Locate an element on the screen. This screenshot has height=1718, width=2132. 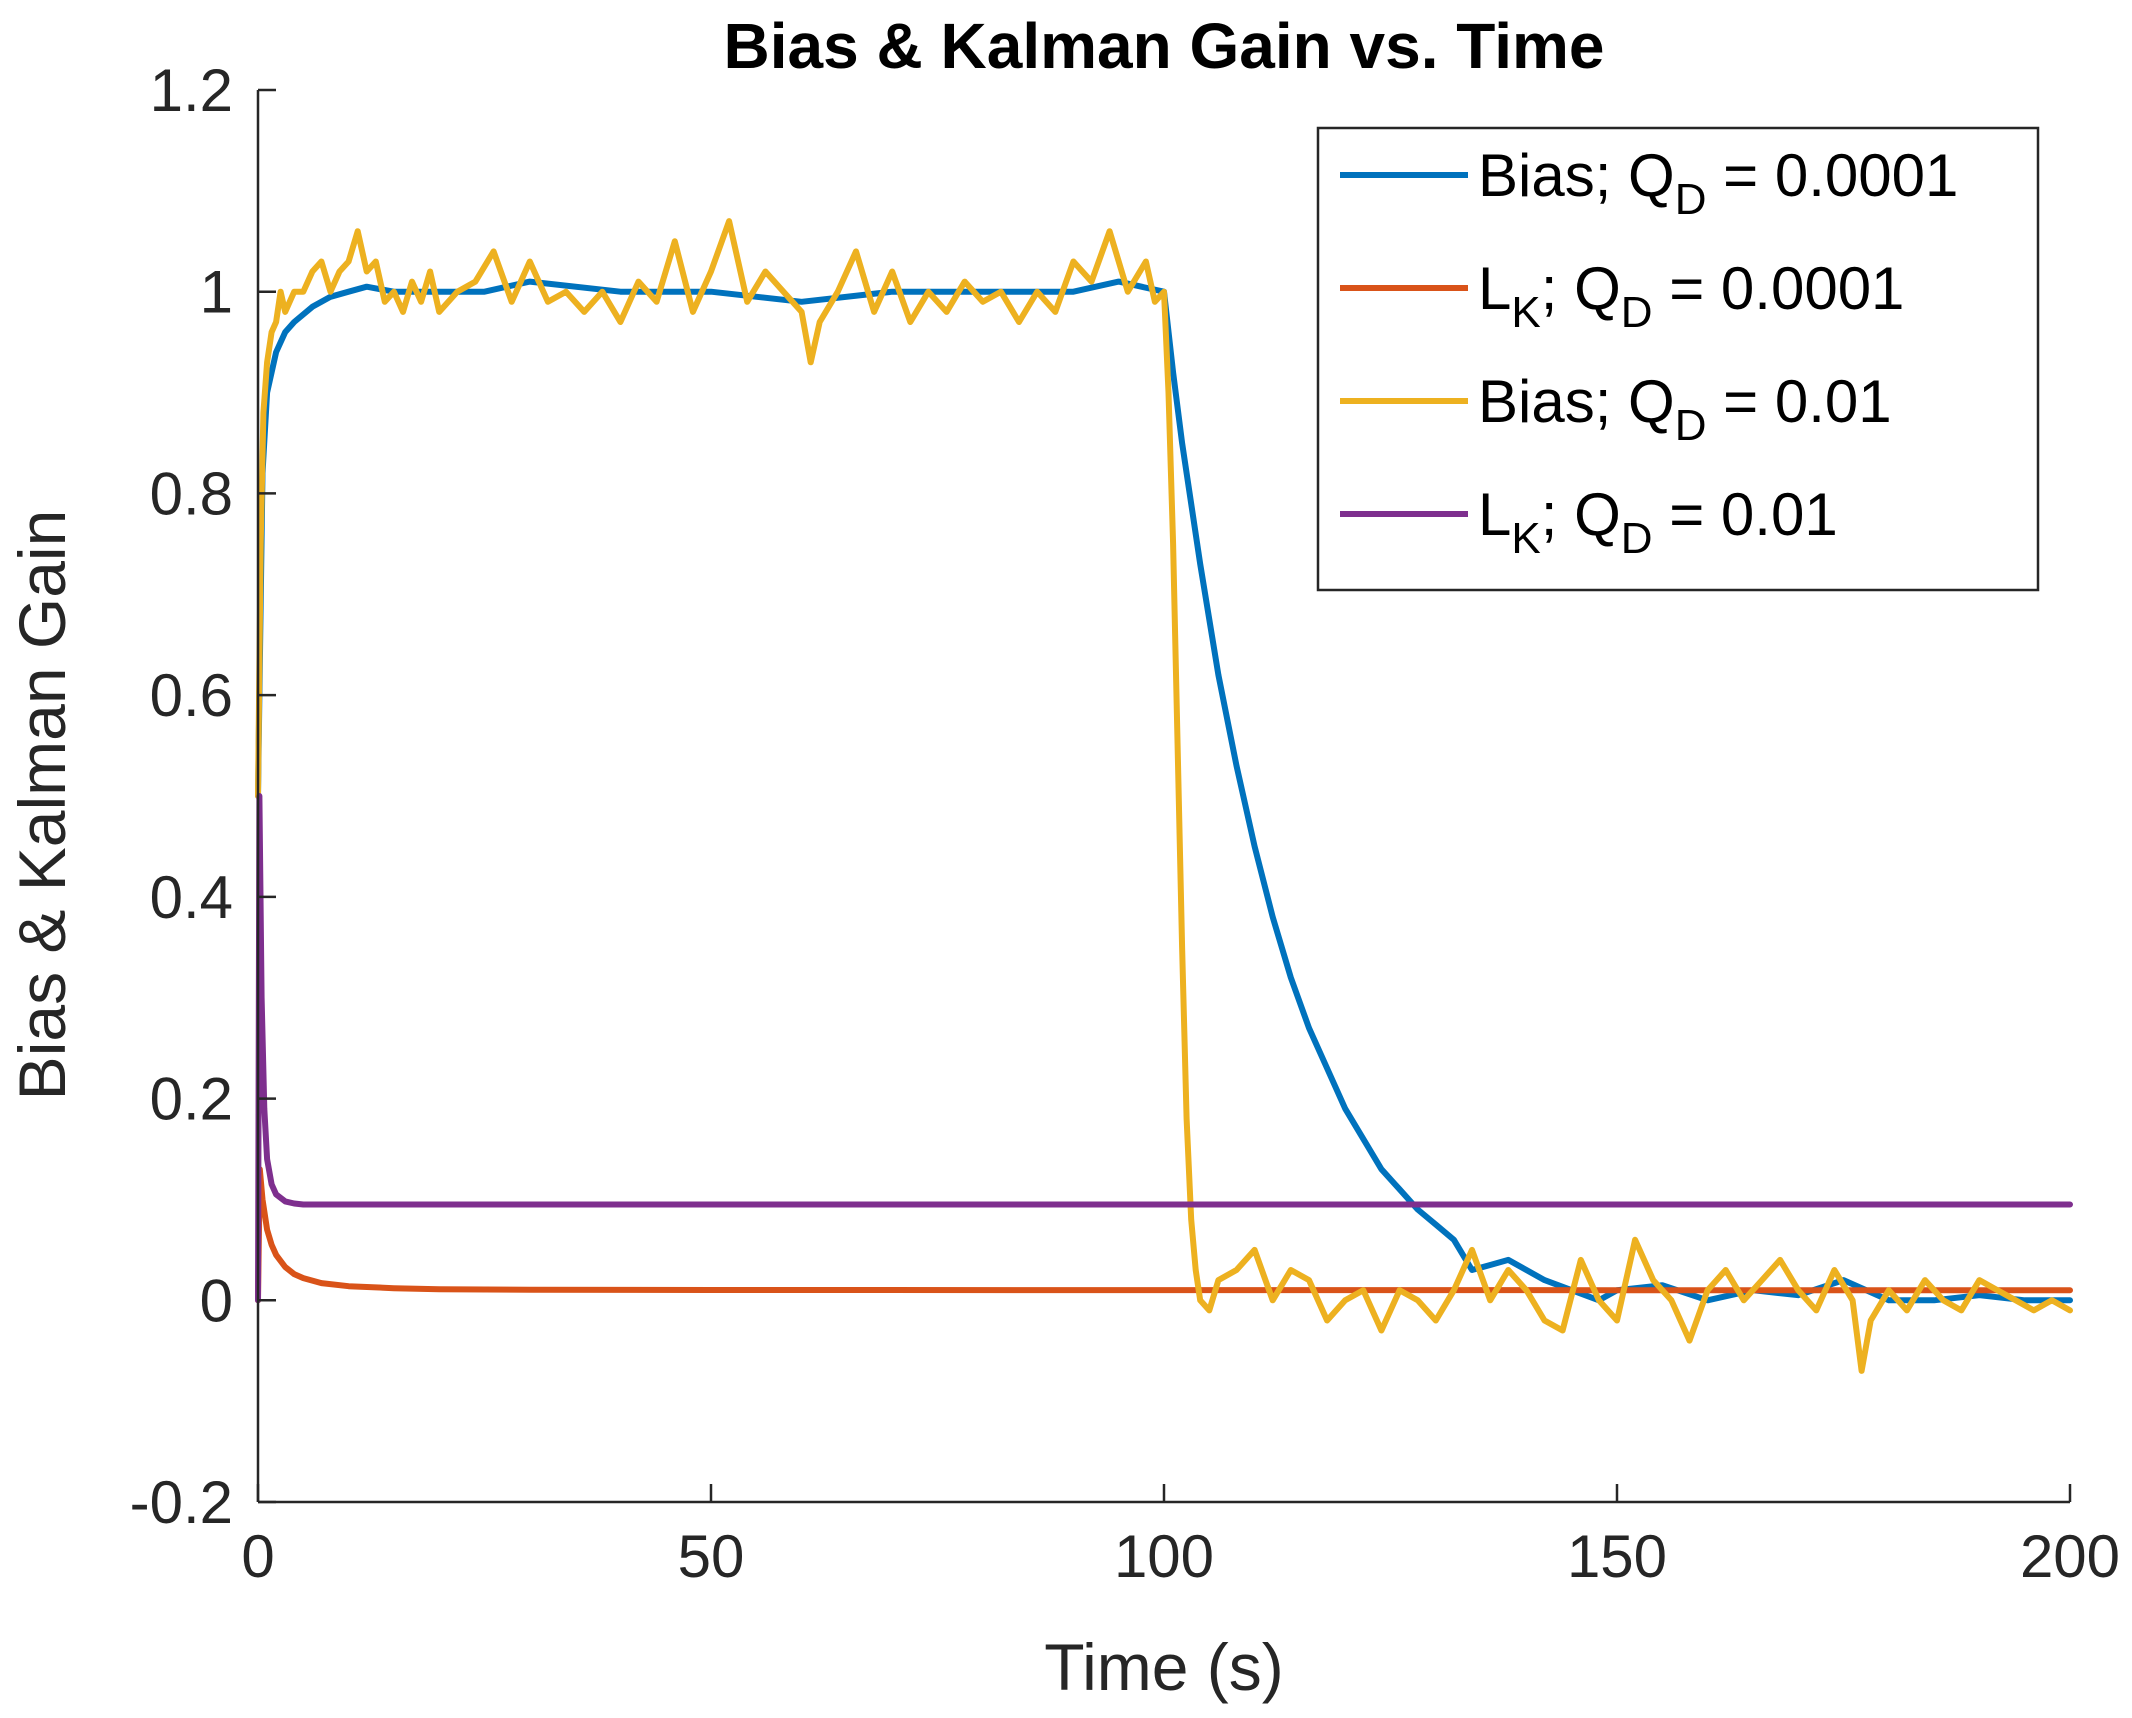
legend-entry-4: LK; QD = 0.01 is located at coordinates (1658, 522).